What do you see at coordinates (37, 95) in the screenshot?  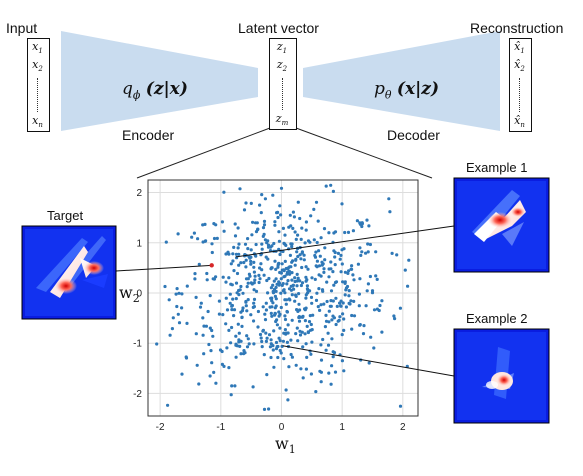 I see `input-dots` at bounding box center [37, 95].